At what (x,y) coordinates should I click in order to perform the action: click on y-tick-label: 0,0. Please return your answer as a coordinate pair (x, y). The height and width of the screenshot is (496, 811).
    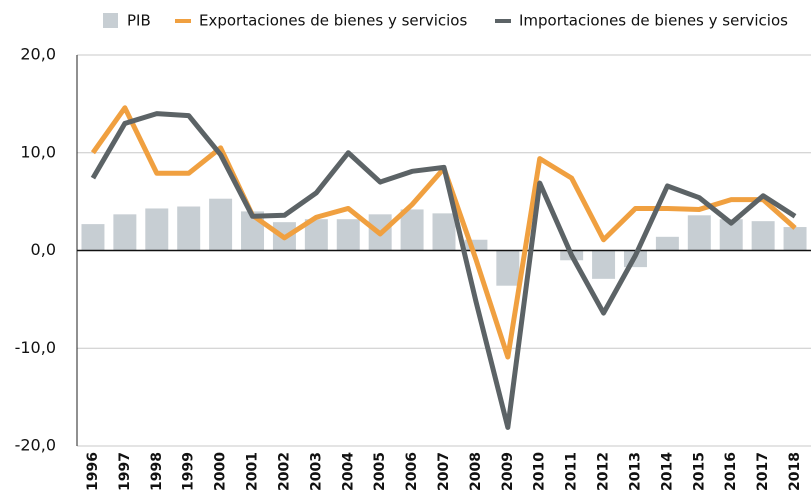
    Looking at the image, I should click on (43, 249).